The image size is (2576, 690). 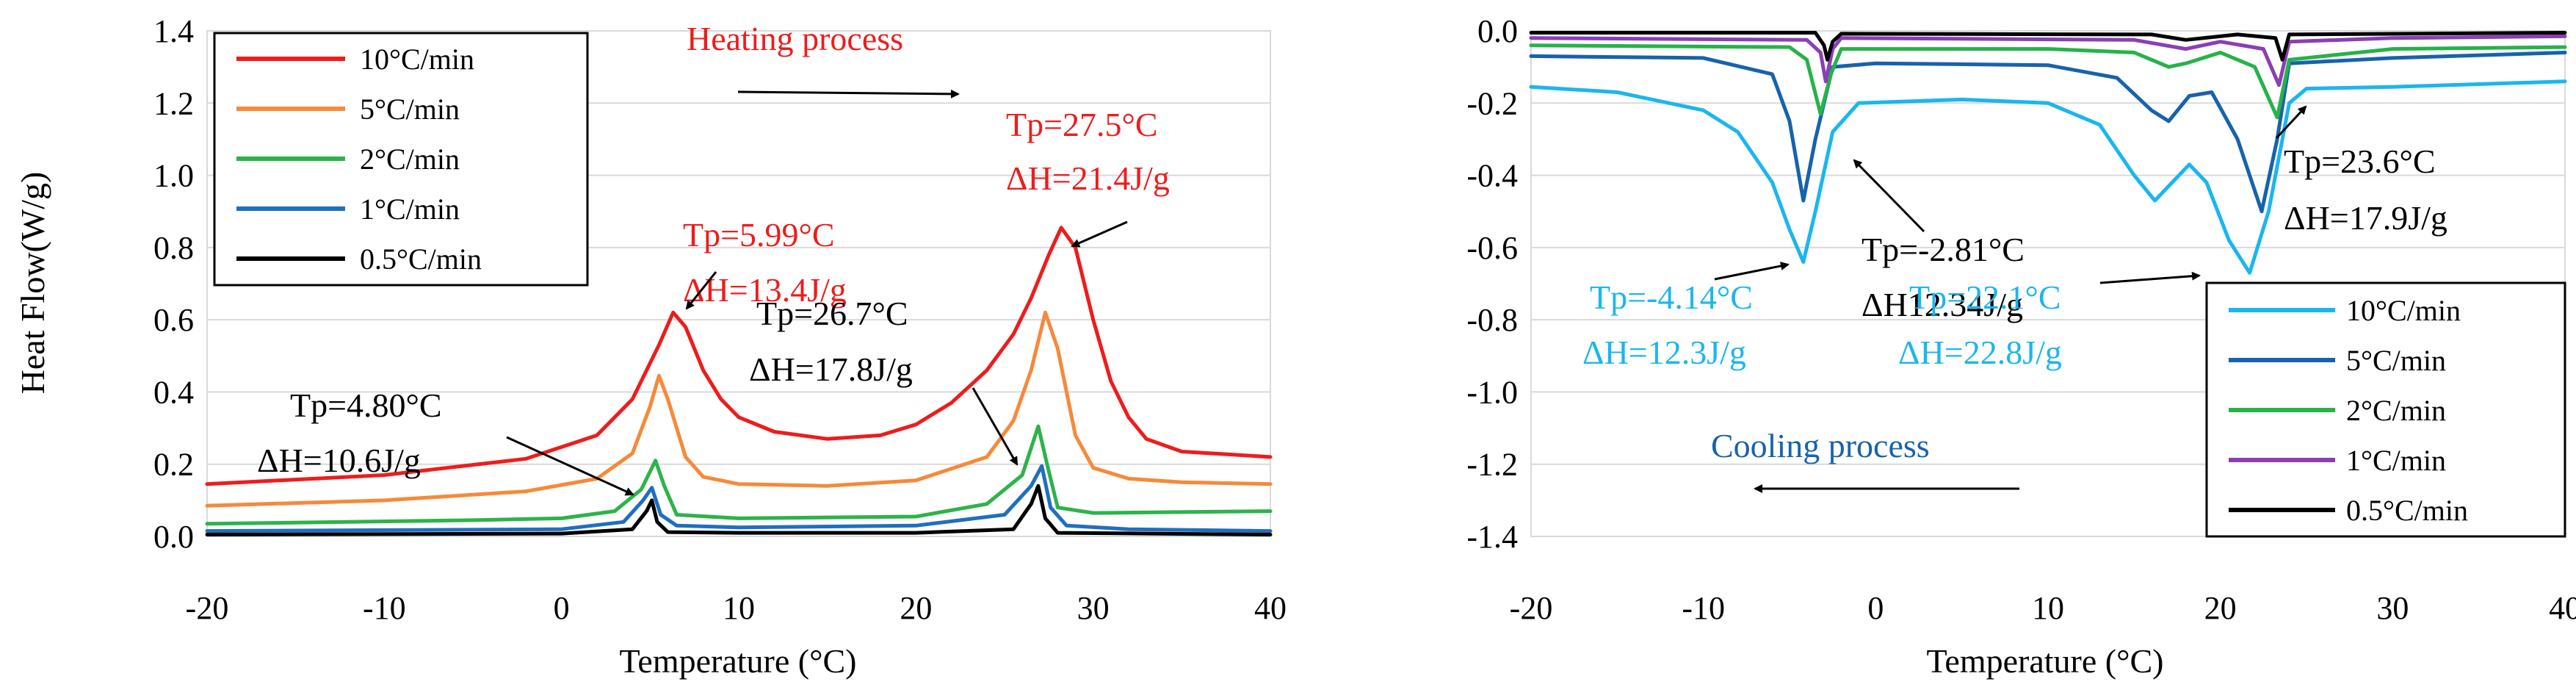 What do you see at coordinates (738, 661) in the screenshot?
I see `left-x-axis-label: Temperature (°C)` at bounding box center [738, 661].